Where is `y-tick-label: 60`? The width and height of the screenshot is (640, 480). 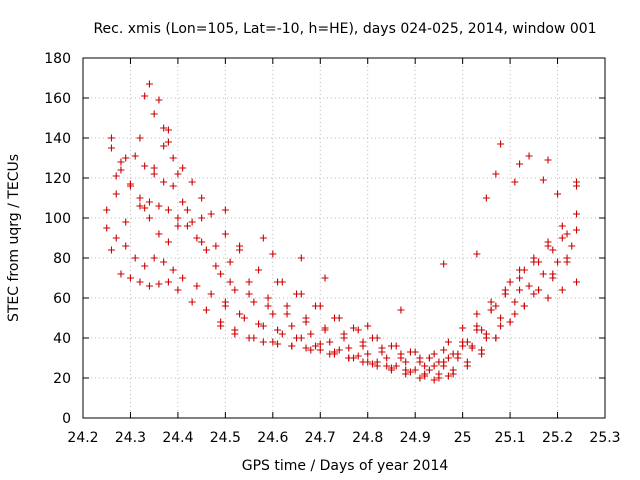
y-tick-label: 60 is located at coordinates (62, 299).